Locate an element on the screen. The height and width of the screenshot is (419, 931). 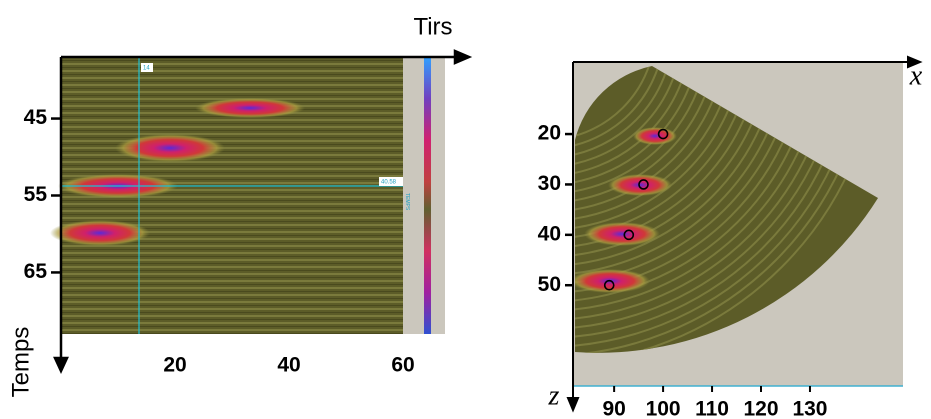
y-axis-label: Temps is located at coordinates (20, 362).